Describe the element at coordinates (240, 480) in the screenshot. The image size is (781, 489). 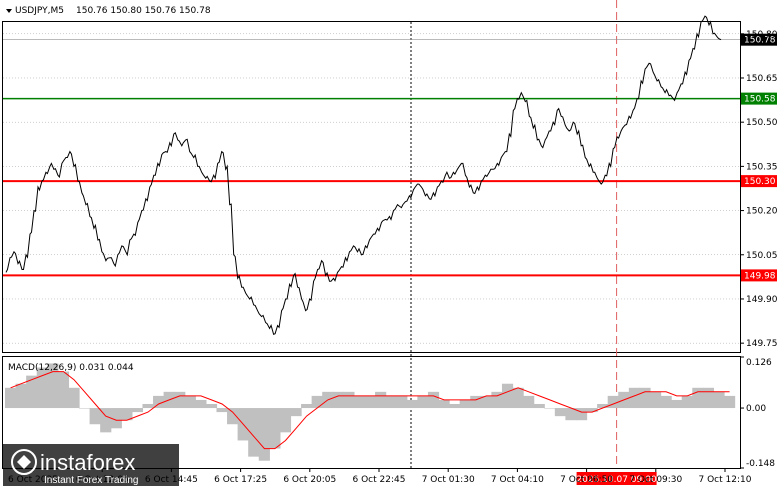
I see `x-tick-label: 6 Oct 17:25` at that location.